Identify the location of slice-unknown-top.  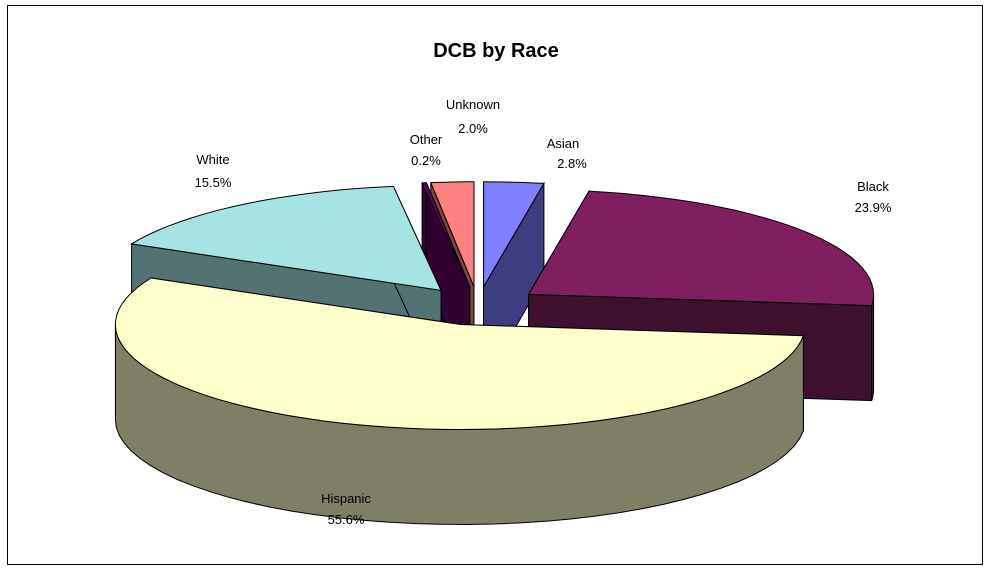
(452, 234).